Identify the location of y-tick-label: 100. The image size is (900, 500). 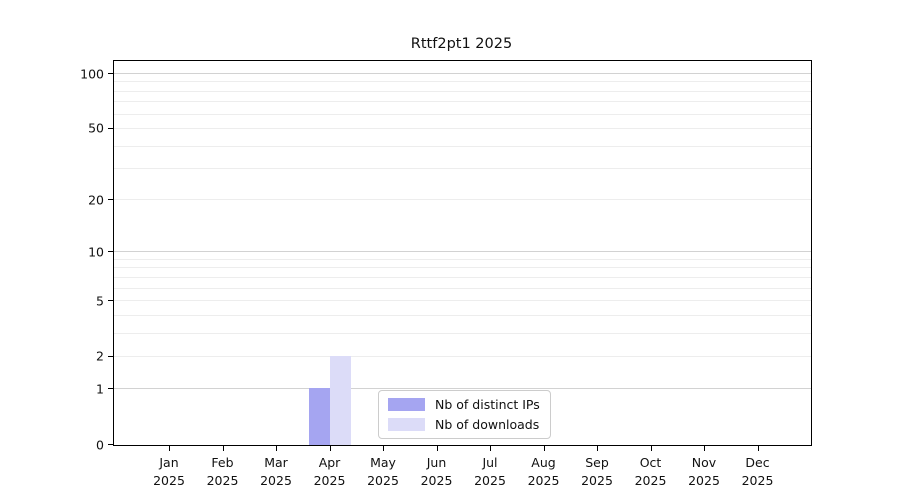
(92, 73).